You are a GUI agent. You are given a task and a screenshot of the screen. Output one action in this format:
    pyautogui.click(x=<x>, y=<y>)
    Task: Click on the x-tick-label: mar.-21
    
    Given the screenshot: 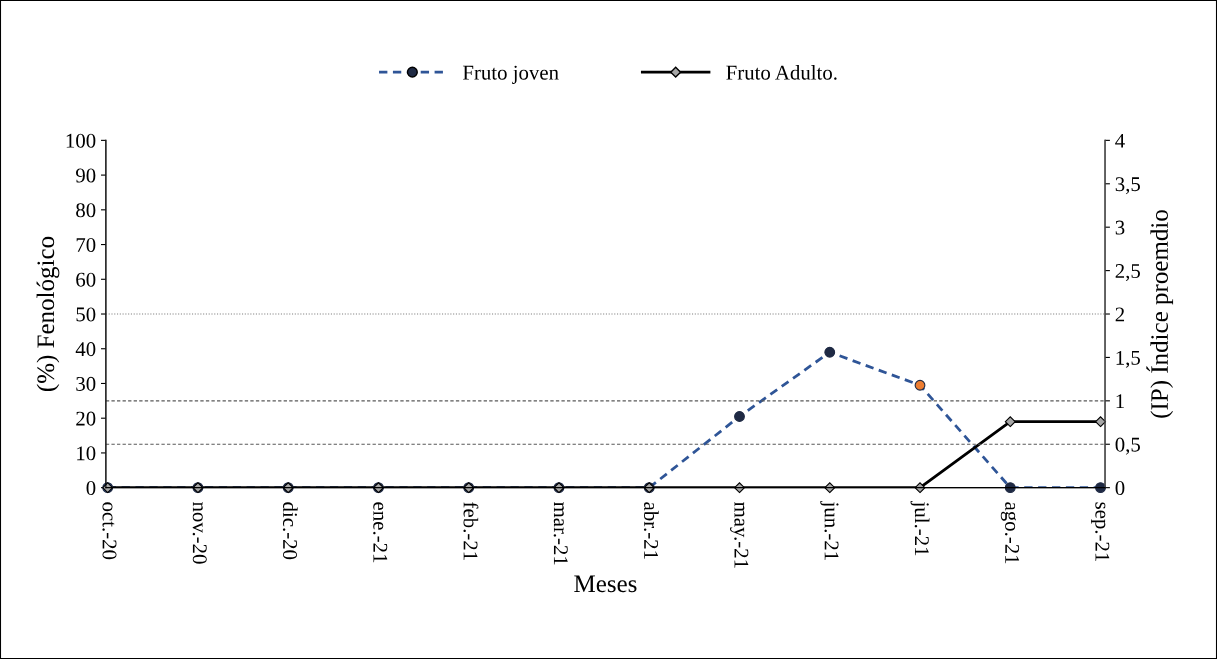 What is the action you would take?
    pyautogui.click(x=560, y=533)
    